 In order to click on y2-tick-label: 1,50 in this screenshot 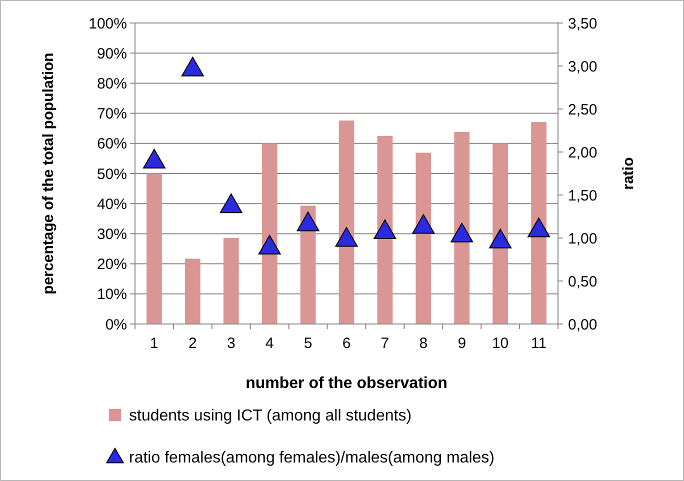, I will do `click(583, 195)`.